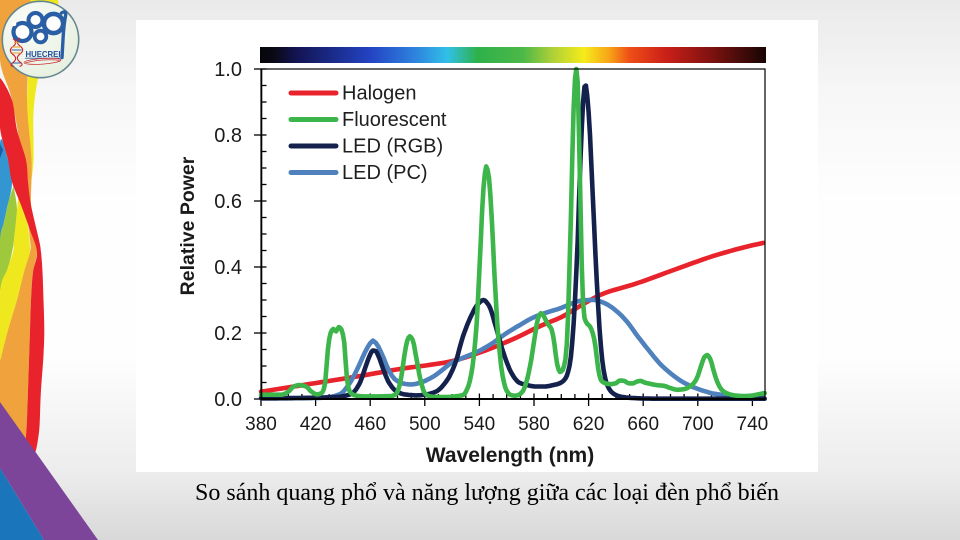 This screenshot has width=960, height=540. Describe the element at coordinates (510, 455) in the screenshot. I see `svg-text: Wavelength (nm)` at that location.